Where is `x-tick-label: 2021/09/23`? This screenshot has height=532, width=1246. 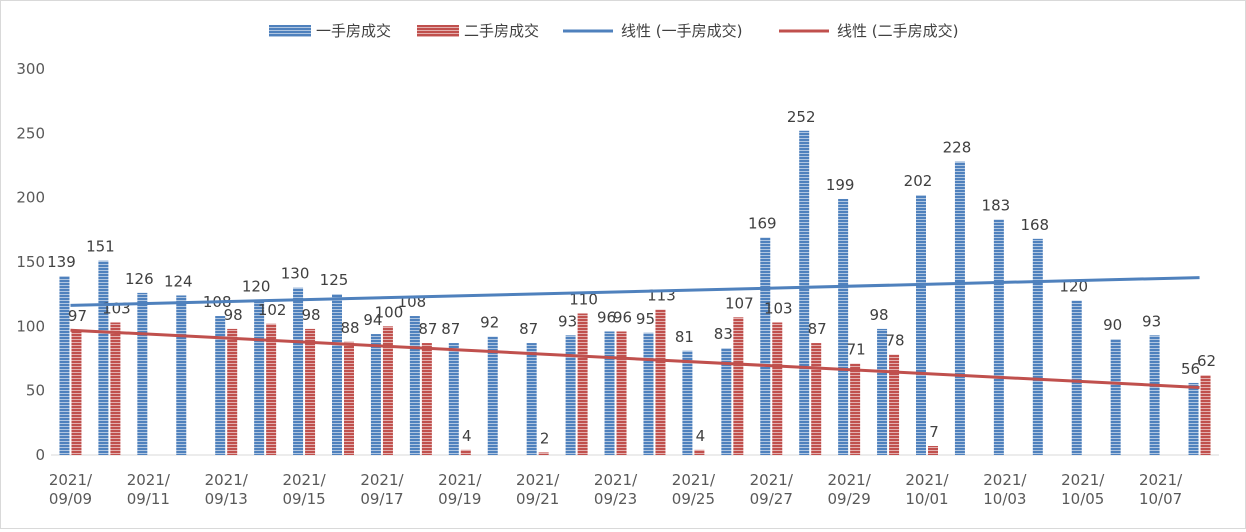 x-tick-label: 2021/09/23 is located at coordinates (616, 489).